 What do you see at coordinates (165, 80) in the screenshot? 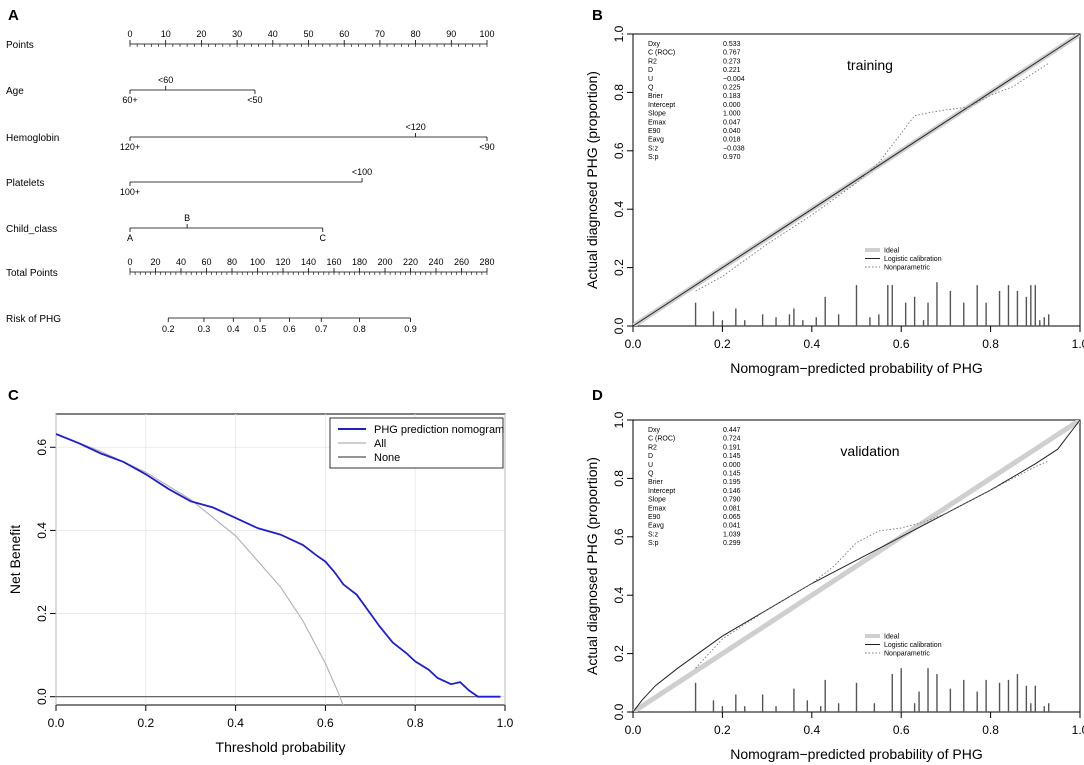
I see `predictor-level-label: <60` at bounding box center [165, 80].